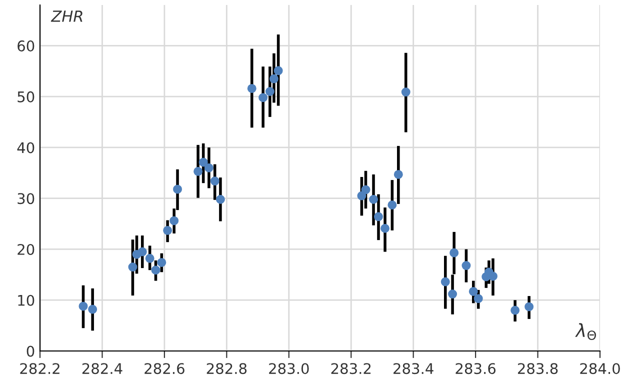 The width and height of the screenshot is (627, 376). Describe the element at coordinates (414, 368) in the screenshot. I see `x-tick-label: 283.4` at that location.